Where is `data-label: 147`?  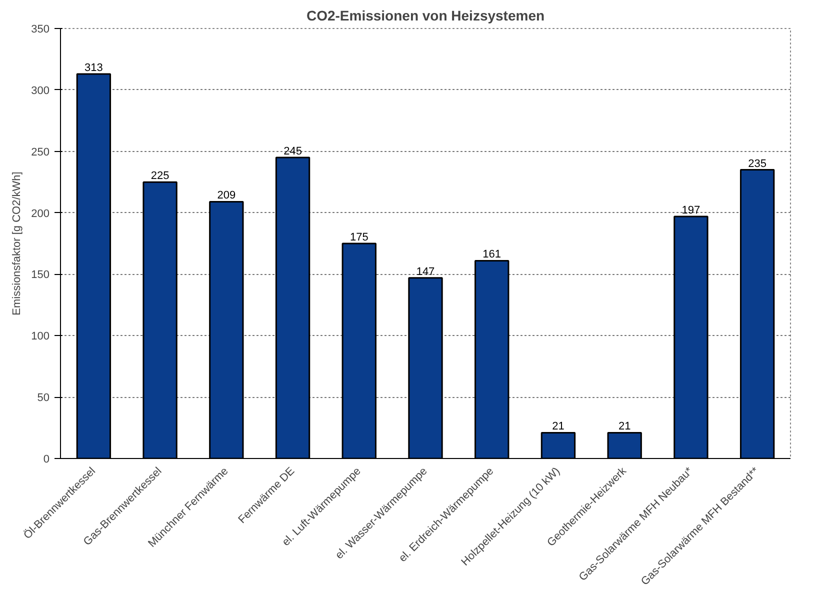
data-label: 147 is located at coordinates (425, 272).